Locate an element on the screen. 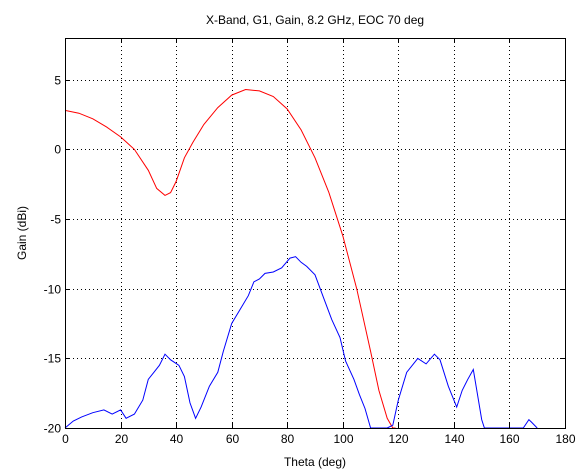  y-tick-label: -10 is located at coordinates (53, 290).